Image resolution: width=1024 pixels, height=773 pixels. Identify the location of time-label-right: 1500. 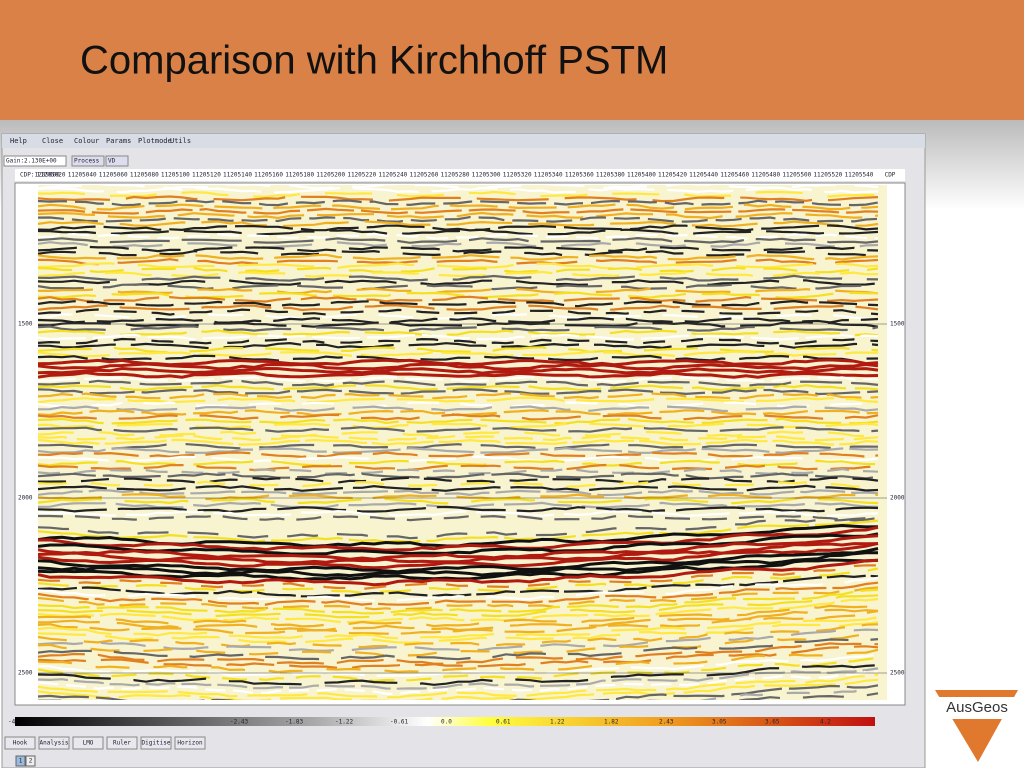
(897, 324).